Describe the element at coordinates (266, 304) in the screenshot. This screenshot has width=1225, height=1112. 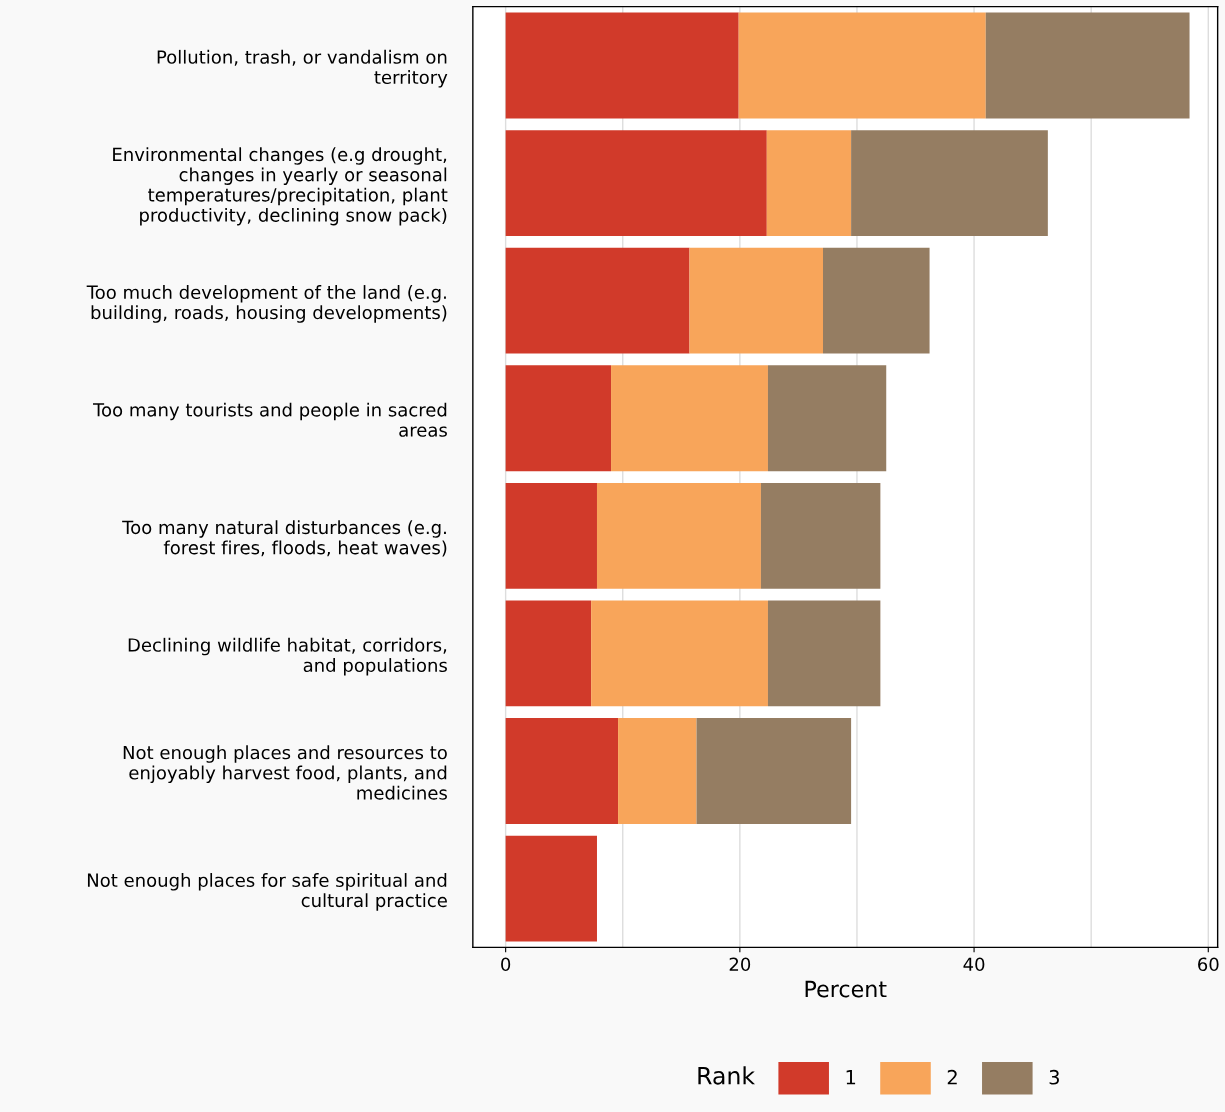
I see `y-tick-label: Too much development of the land (e.g. building, roads, housing developments)` at that location.